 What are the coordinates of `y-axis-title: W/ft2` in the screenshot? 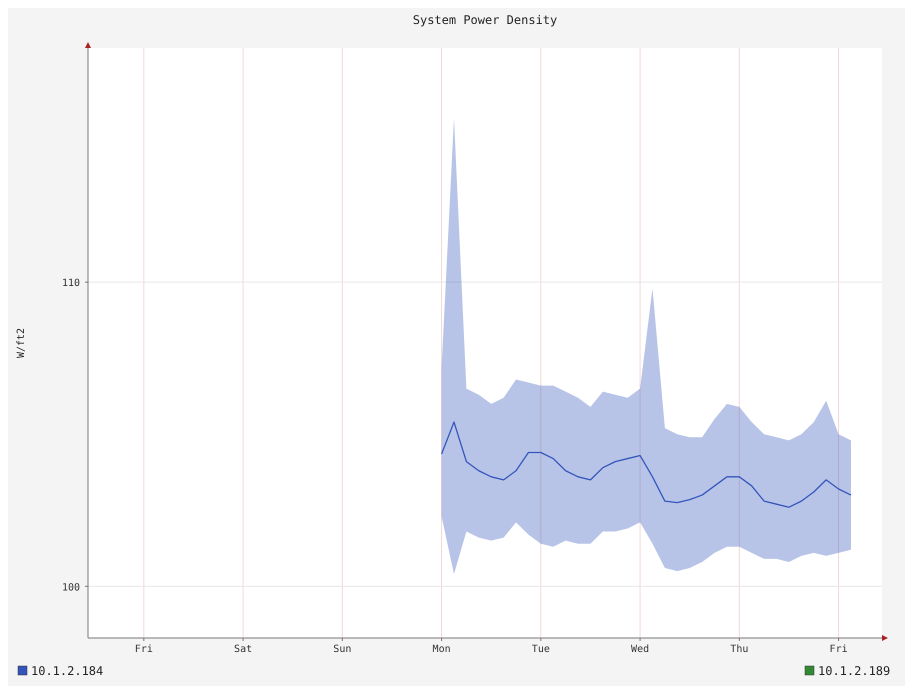 It's located at (21, 343).